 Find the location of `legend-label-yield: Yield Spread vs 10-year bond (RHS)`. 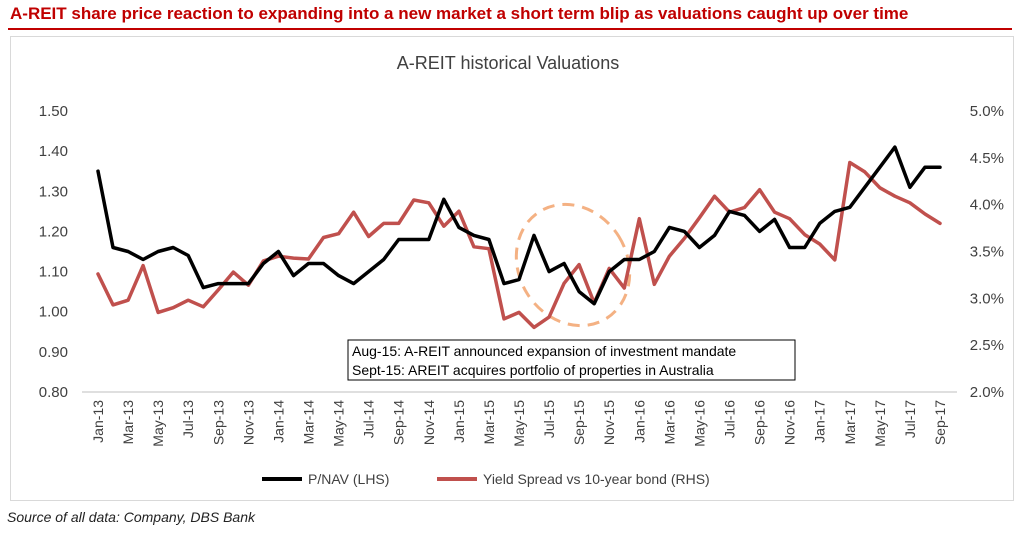

legend-label-yield: Yield Spread vs 10-year bond (RHS) is located at coordinates (596, 479).